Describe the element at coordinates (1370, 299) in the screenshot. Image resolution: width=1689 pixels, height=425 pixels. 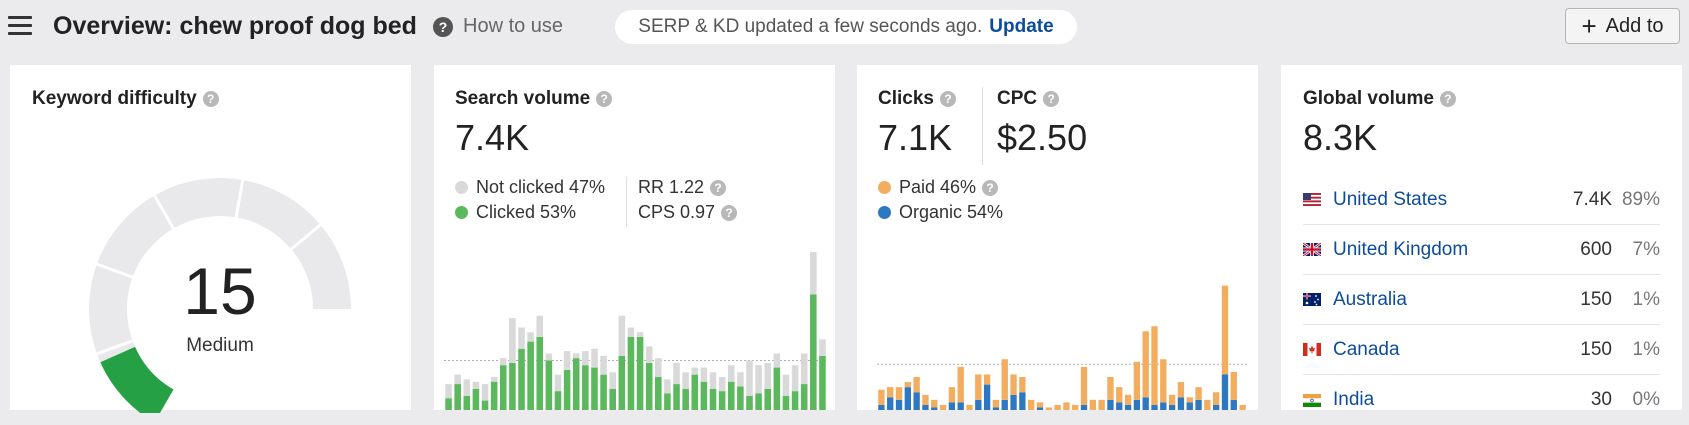
I see `country-name: Australia` at that location.